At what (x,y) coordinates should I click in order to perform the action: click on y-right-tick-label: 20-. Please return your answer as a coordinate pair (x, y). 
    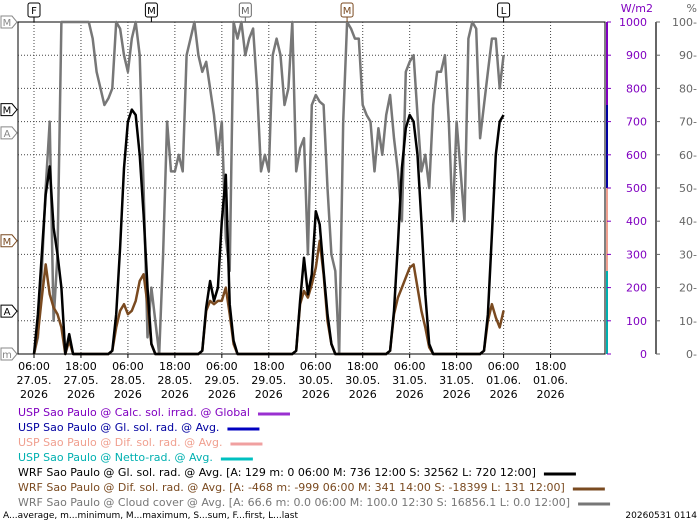
    Looking at the image, I should click on (688, 288).